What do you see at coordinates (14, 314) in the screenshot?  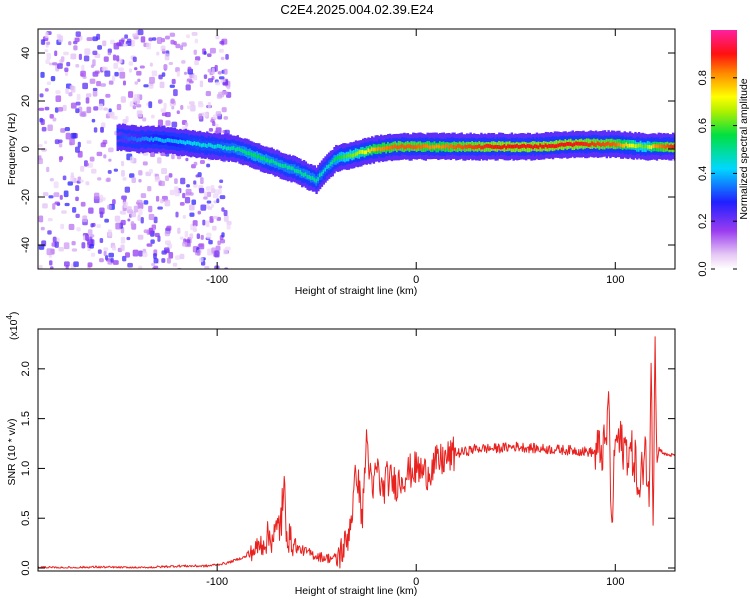 I see `snr-multiplier-close: )` at bounding box center [14, 314].